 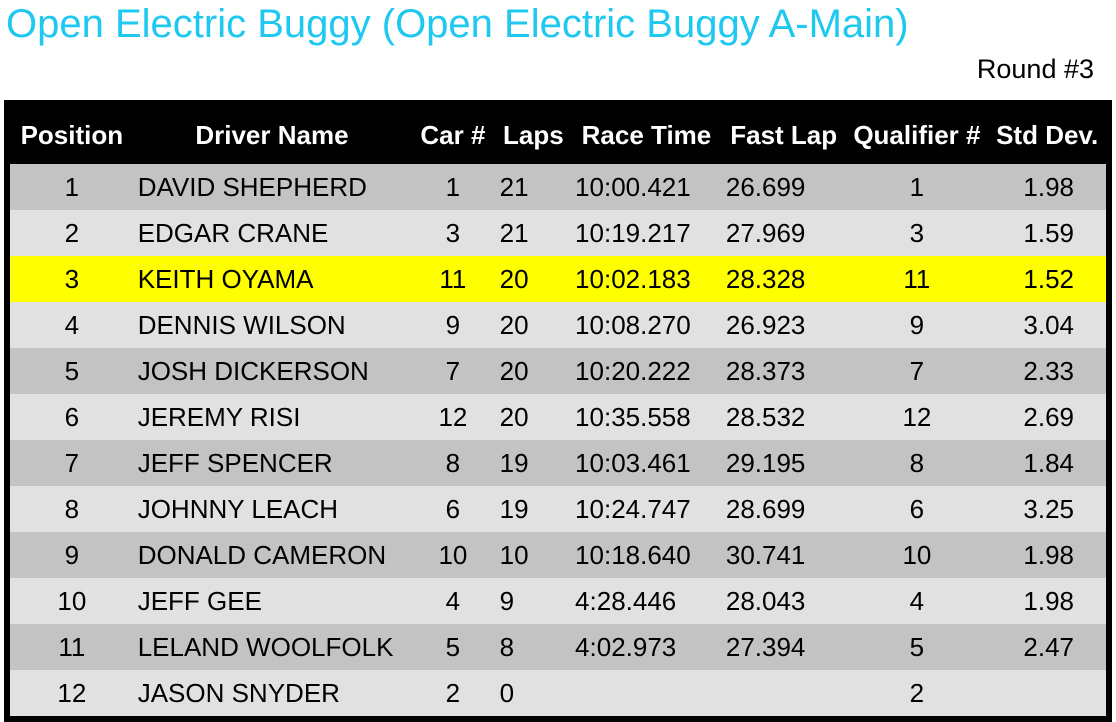 I want to click on table-cell: 28.373, so click(x=765, y=370).